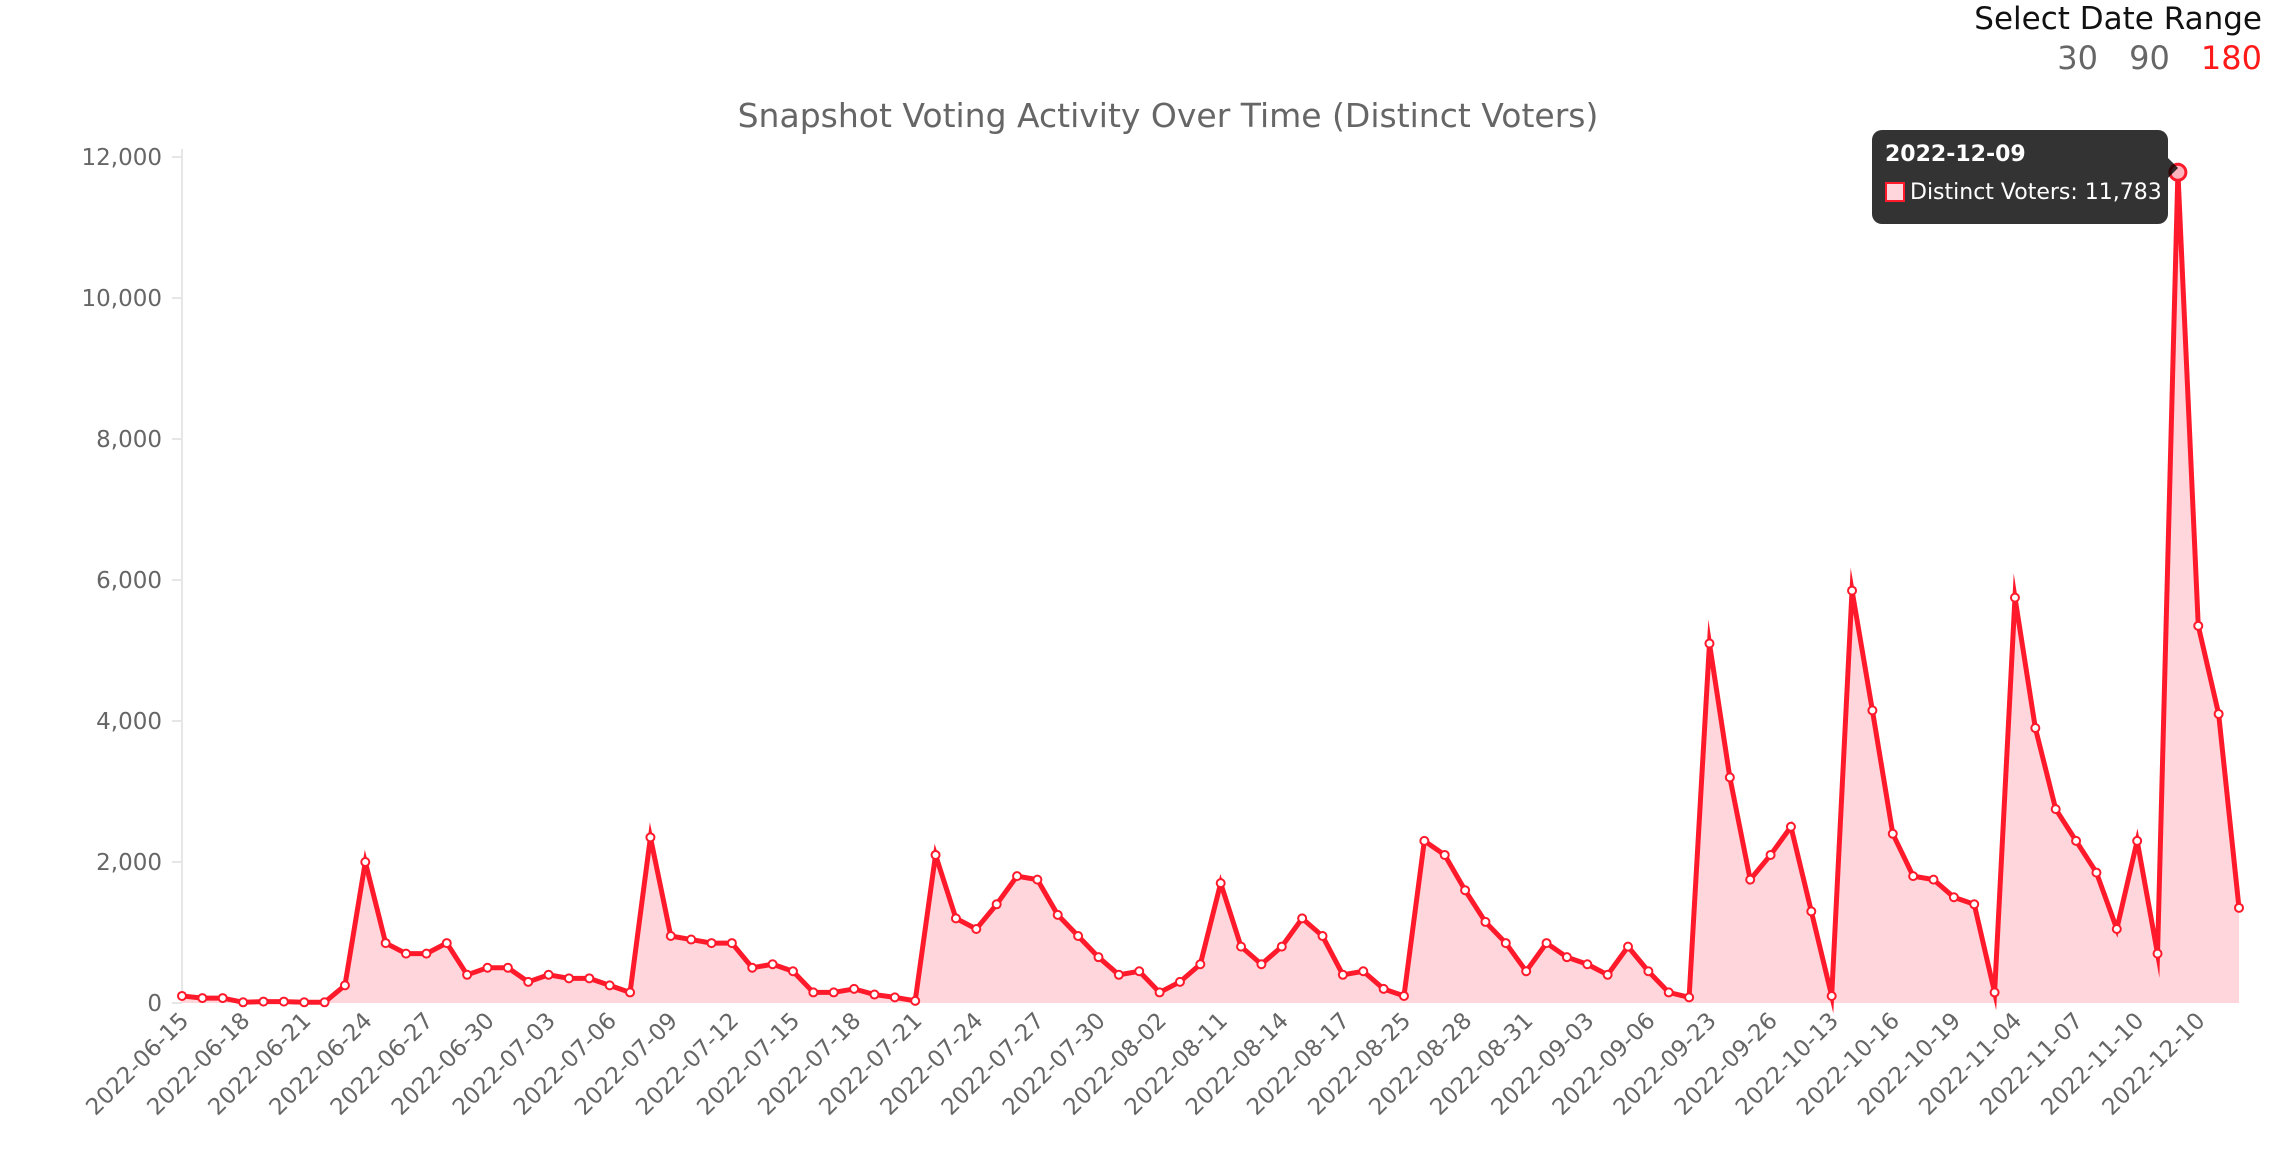 Image resolution: width=2272 pixels, height=1168 pixels. What do you see at coordinates (2231, 58) in the screenshot?
I see `range-option-180: 180` at bounding box center [2231, 58].